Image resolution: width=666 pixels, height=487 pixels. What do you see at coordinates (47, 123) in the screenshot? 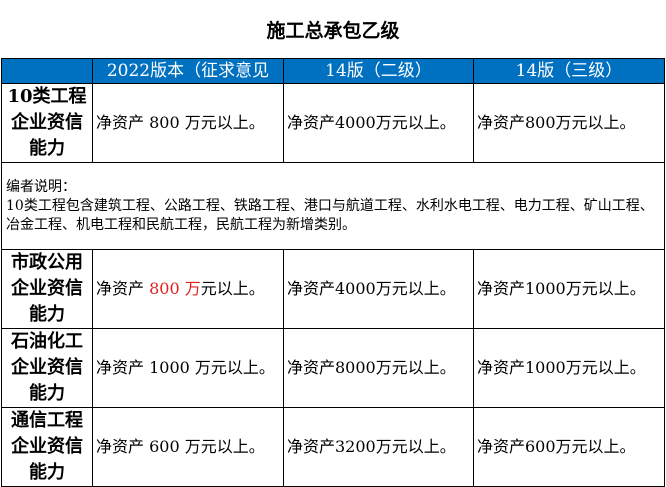
I see `row-label: 10类工程企业资信能力` at bounding box center [47, 123].